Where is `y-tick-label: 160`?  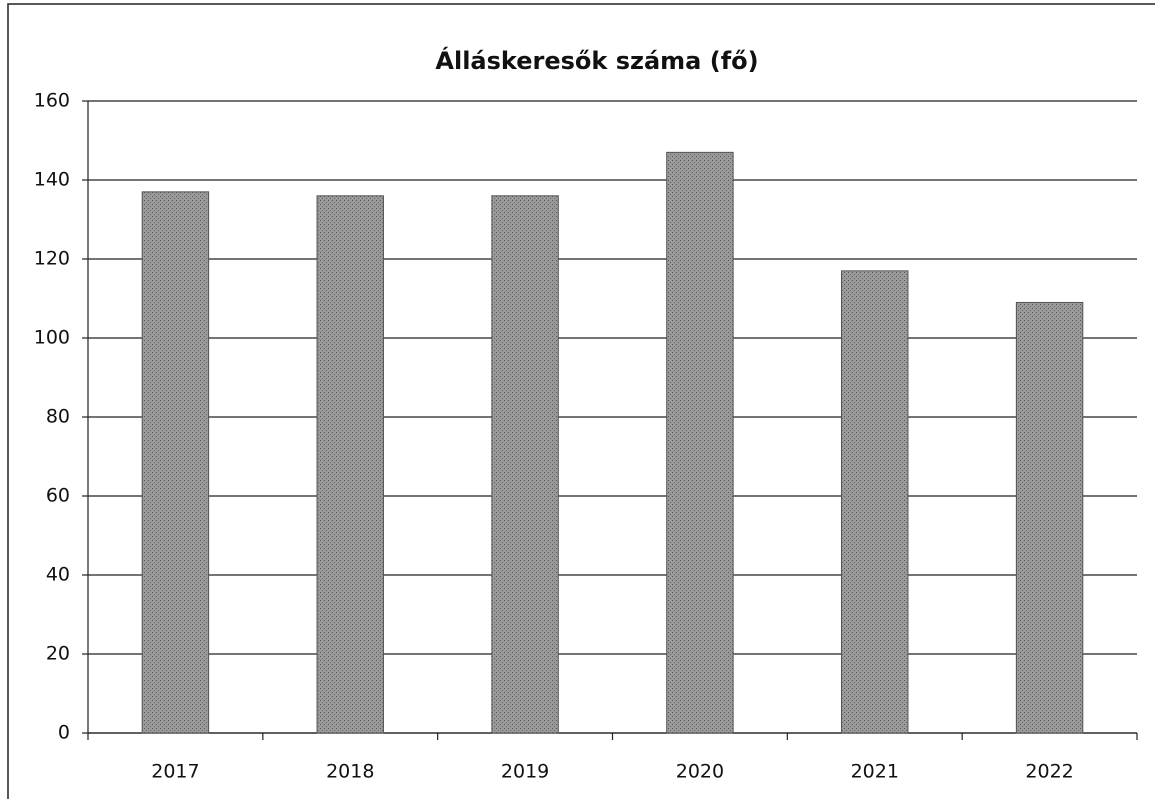 y-tick-label: 160 is located at coordinates (52, 101).